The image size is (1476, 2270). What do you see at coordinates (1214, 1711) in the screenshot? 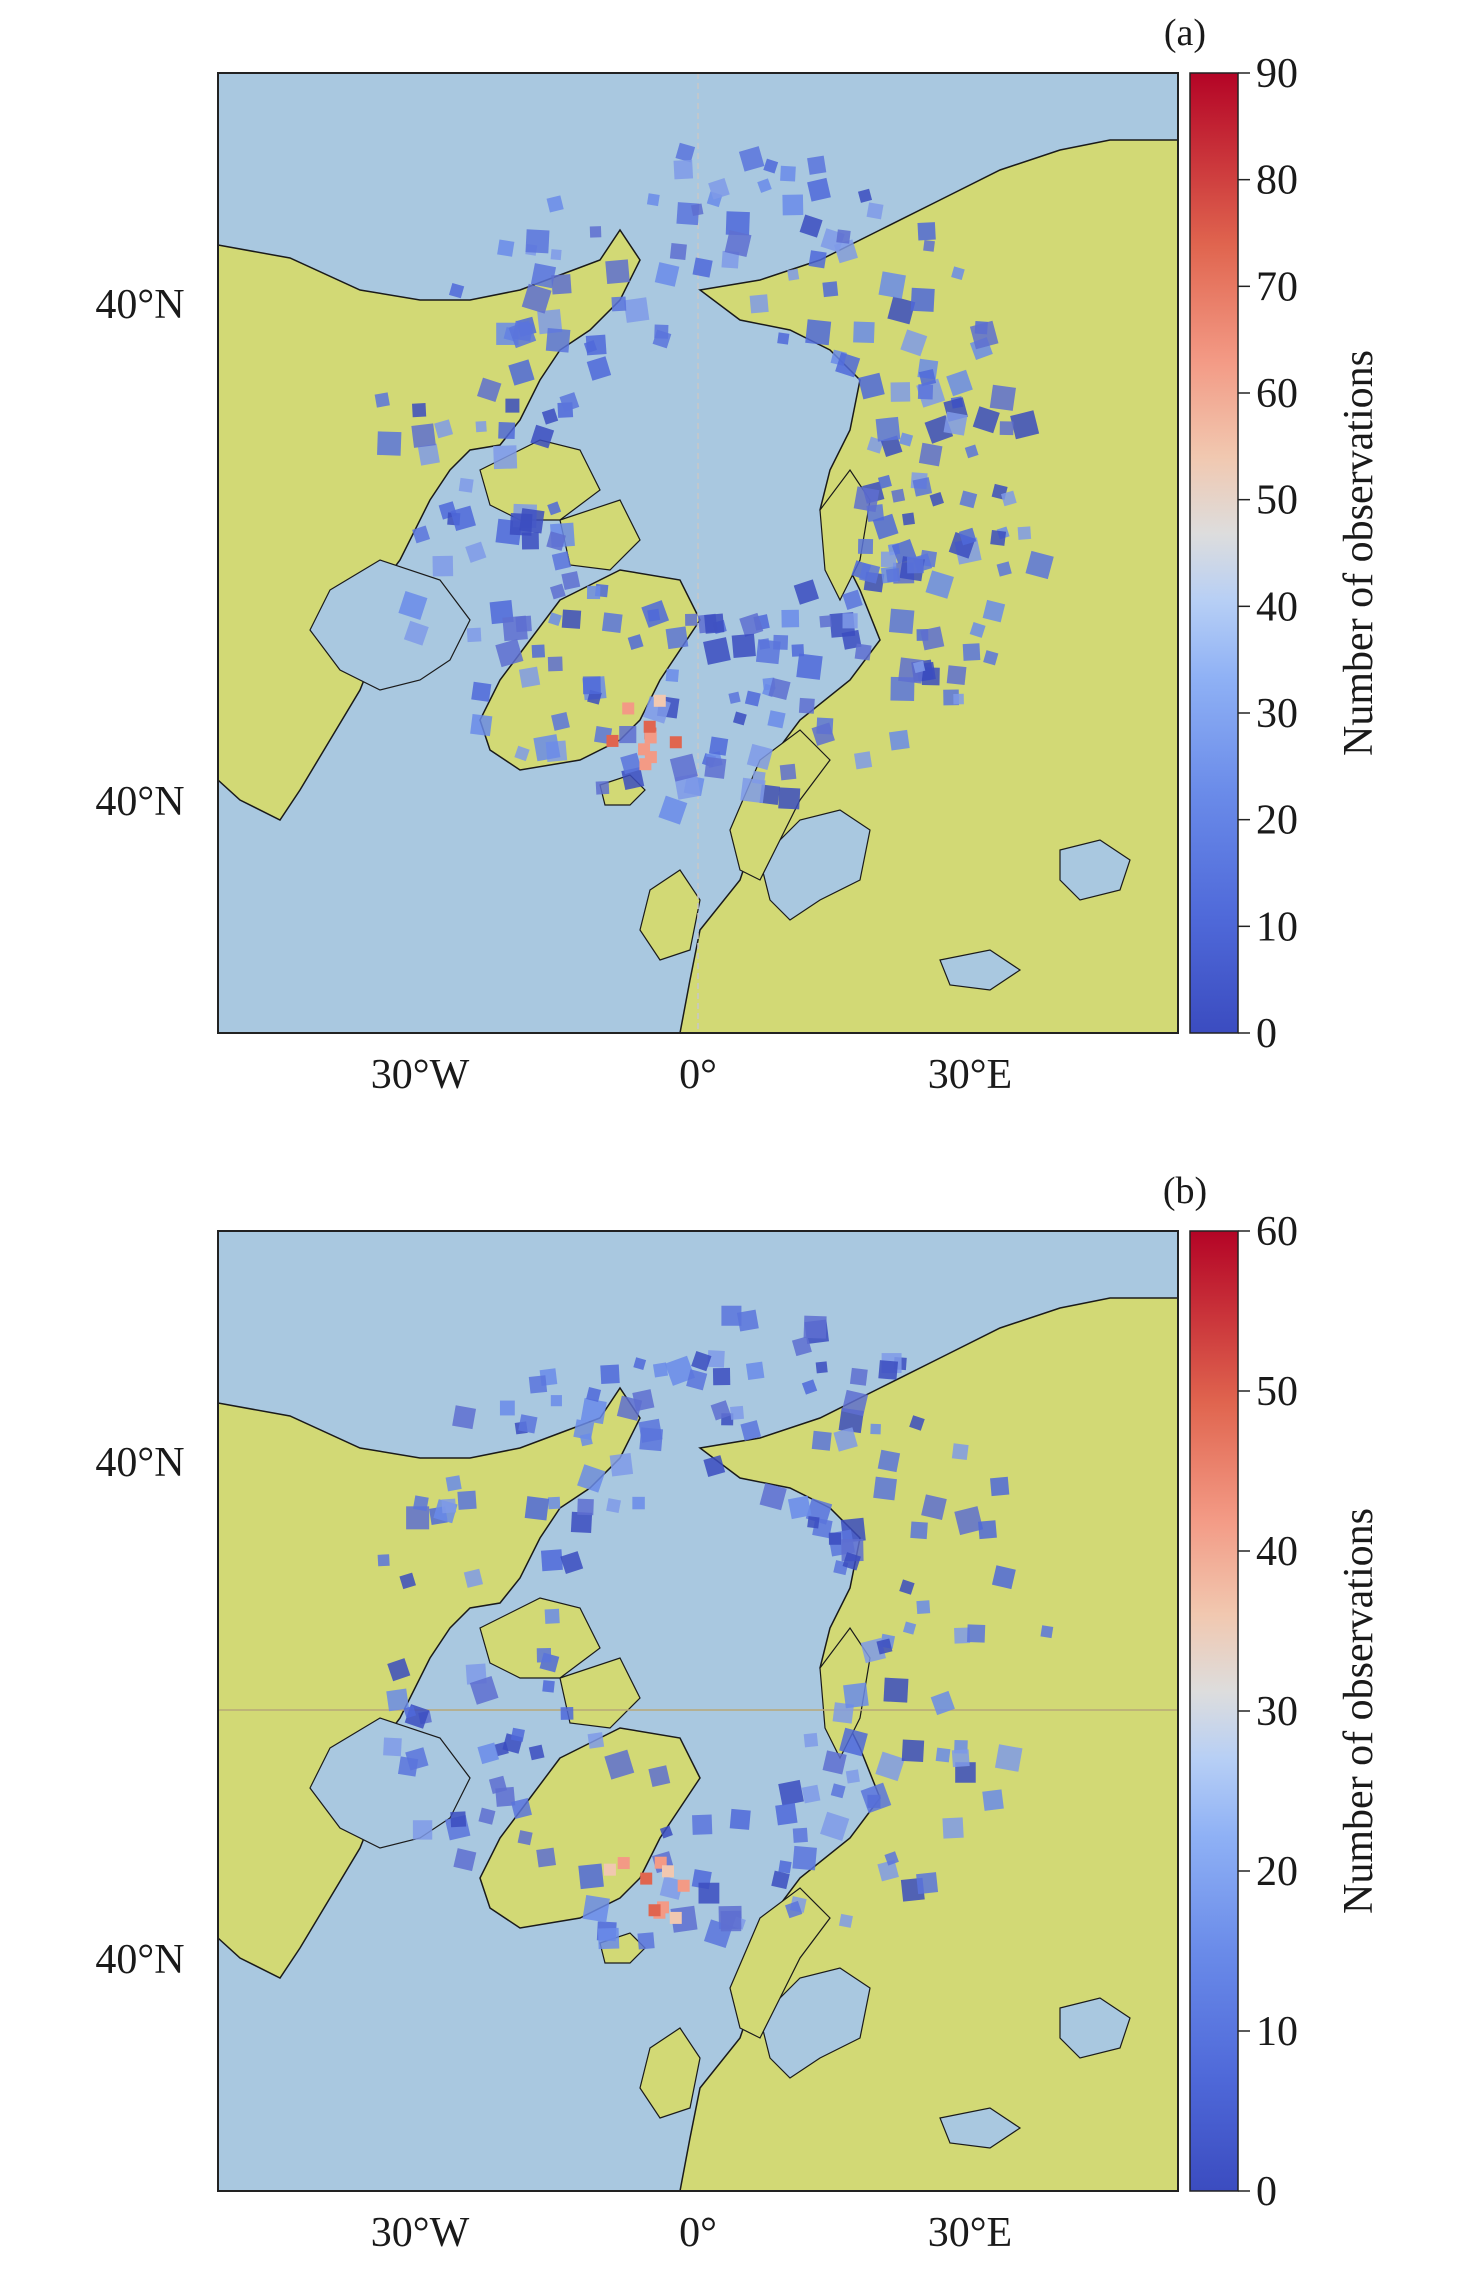
I see `colorbar-b-ramp` at bounding box center [1214, 1711].